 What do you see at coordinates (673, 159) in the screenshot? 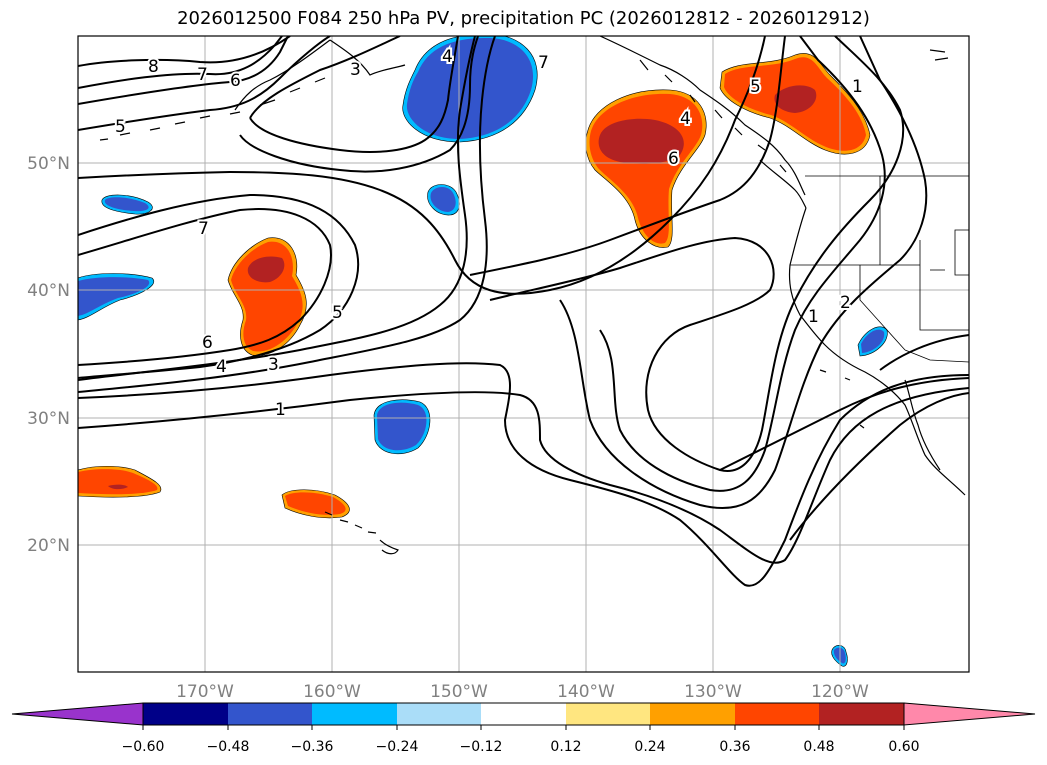
I see `contour-label-6-east: 6` at bounding box center [673, 159].